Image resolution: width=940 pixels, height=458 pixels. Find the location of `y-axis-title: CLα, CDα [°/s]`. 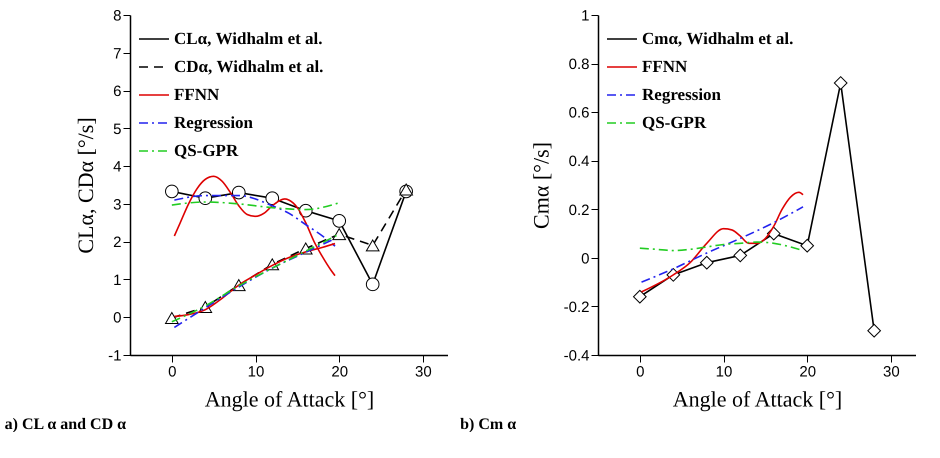

y-axis-title: CLα, CDα [°/s] is located at coordinates (85, 185).